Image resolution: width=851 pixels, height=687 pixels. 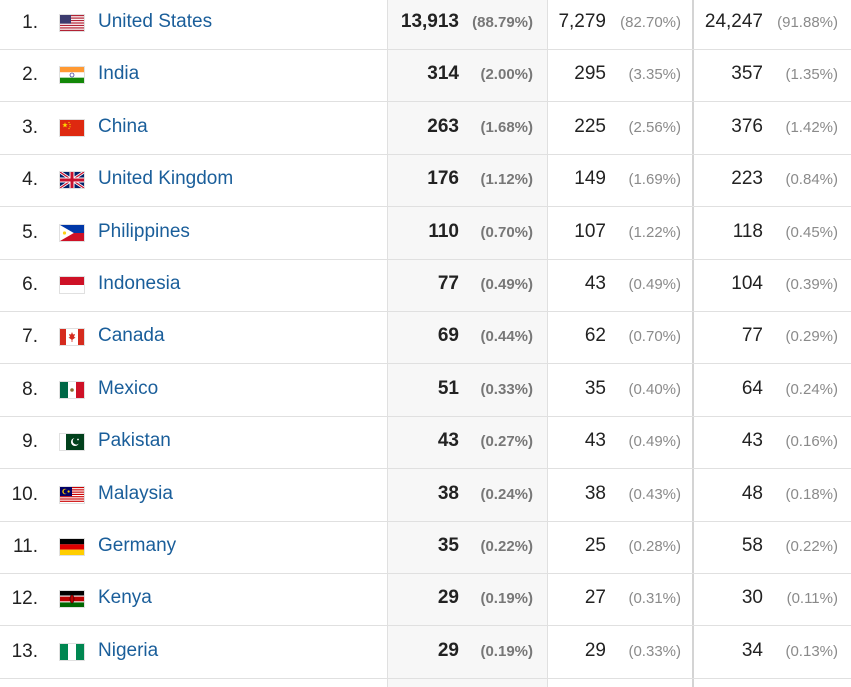 What do you see at coordinates (134, 440) in the screenshot?
I see `country-link: Pakistan` at bounding box center [134, 440].